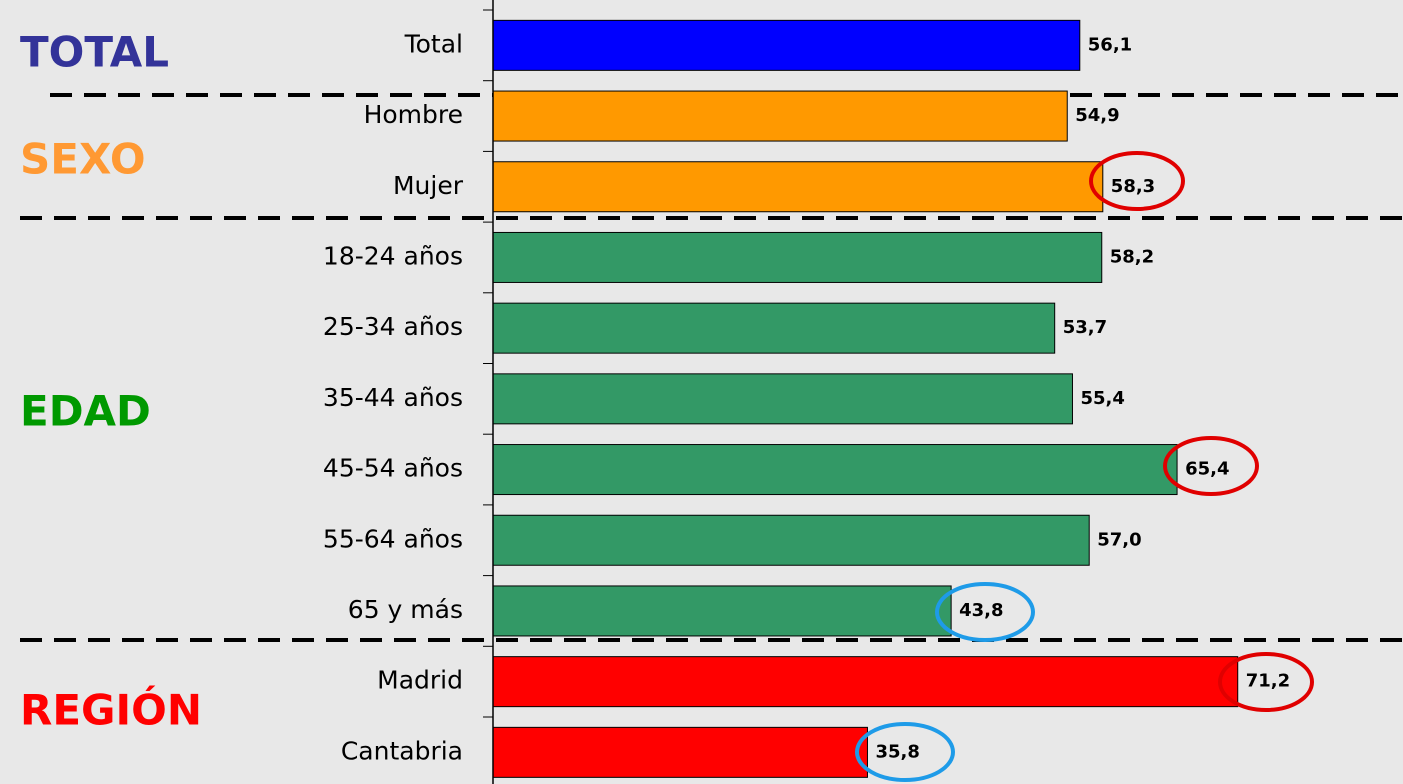  I want to click on group-label: REGIÓN, so click(111, 710).